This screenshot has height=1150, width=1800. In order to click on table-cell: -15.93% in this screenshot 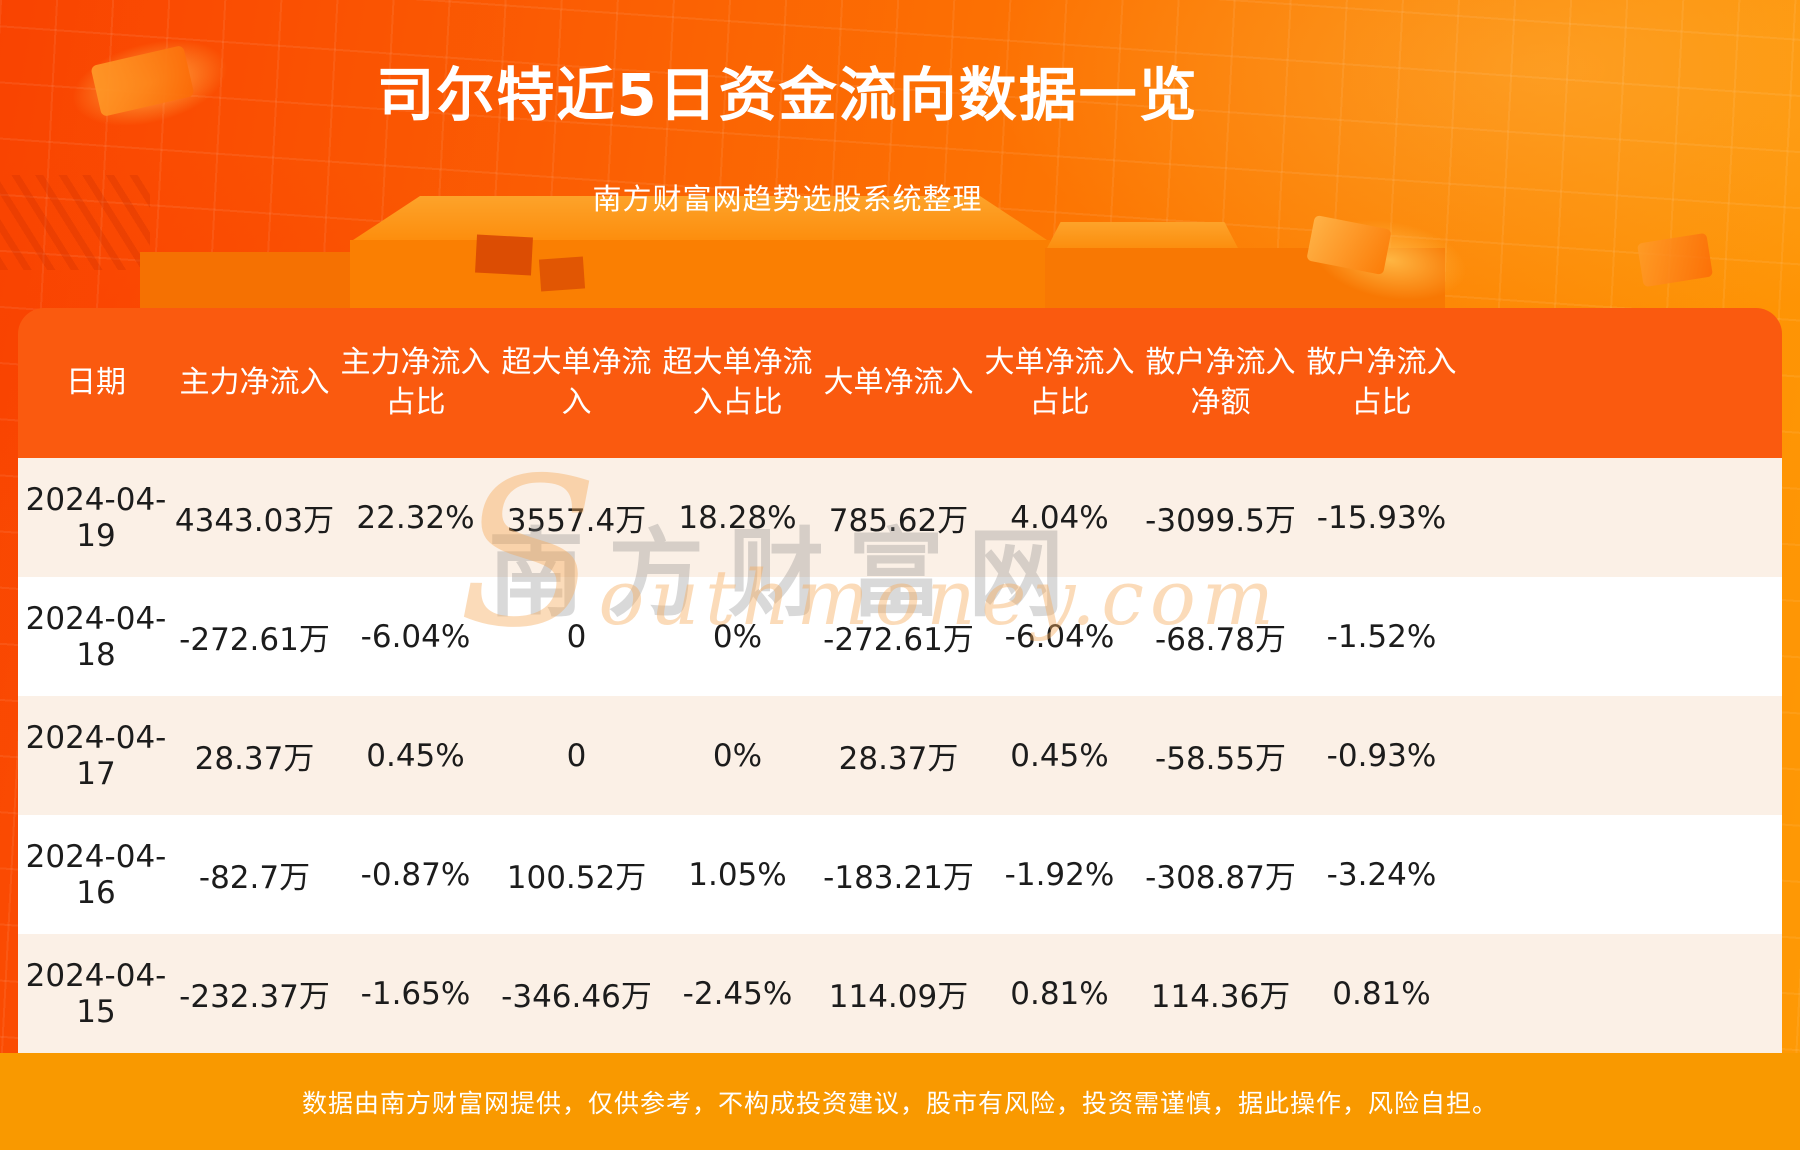, I will do `click(1381, 517)`.